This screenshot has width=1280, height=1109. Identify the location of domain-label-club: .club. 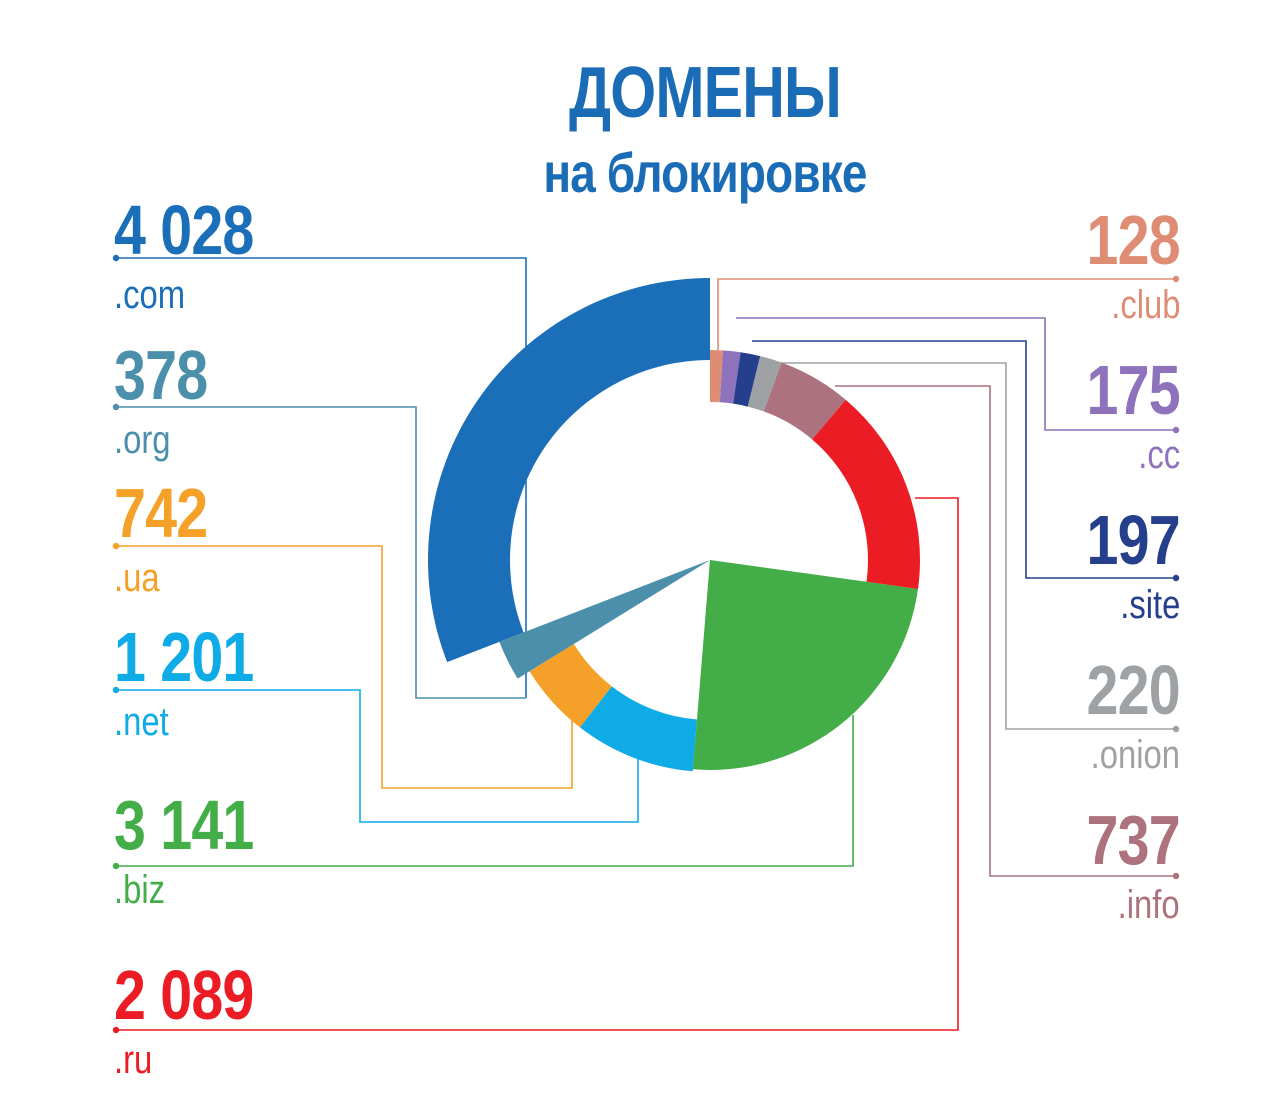
(1145, 305).